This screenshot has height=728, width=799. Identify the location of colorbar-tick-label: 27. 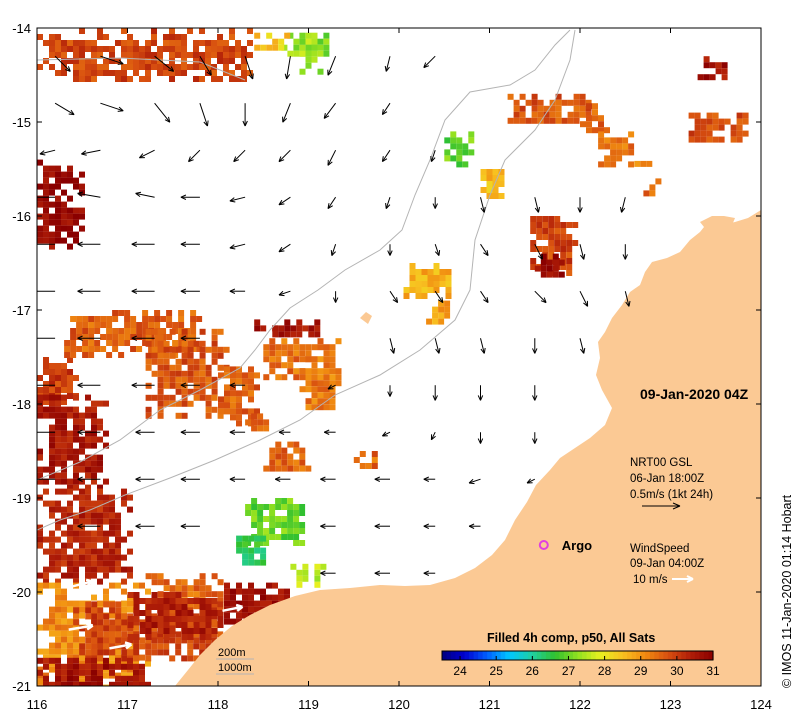
(569, 671).